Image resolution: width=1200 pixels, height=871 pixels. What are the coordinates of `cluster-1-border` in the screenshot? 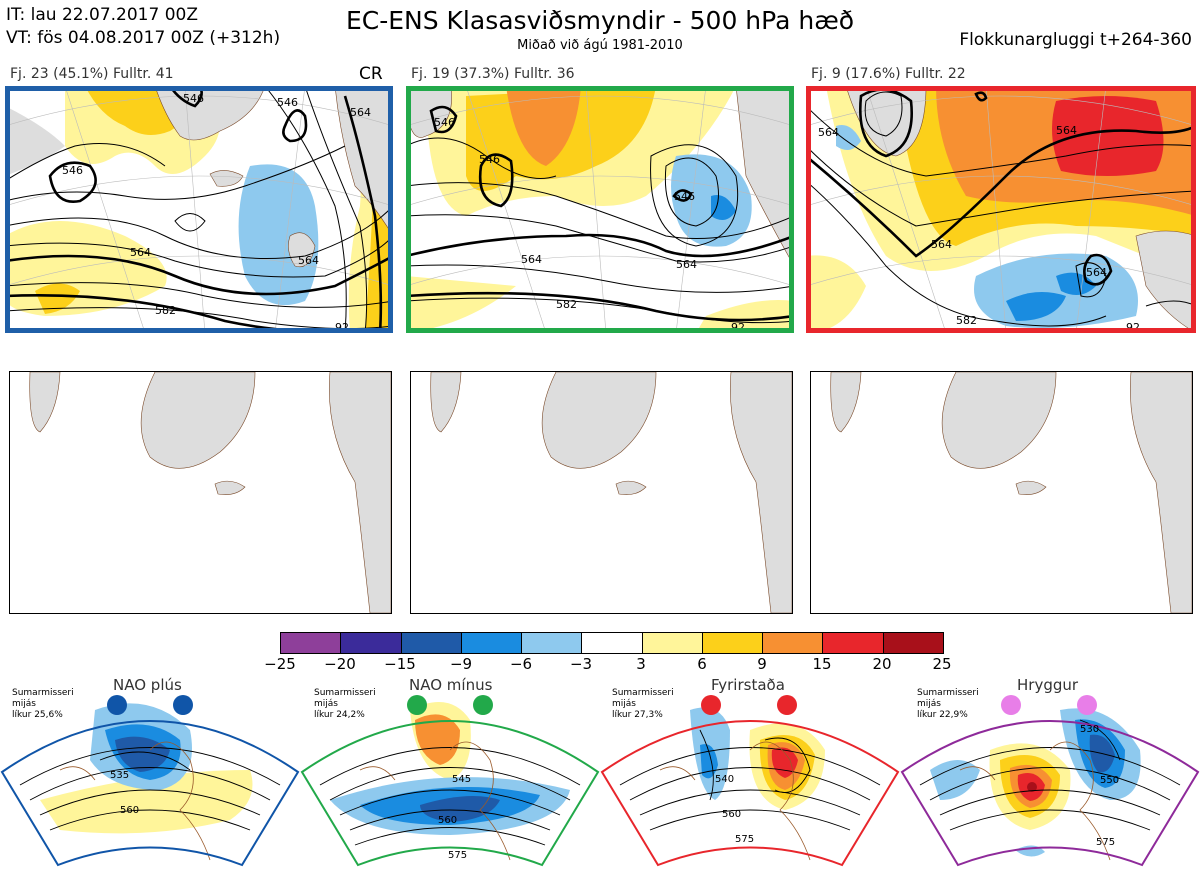 It's located at (199, 209).